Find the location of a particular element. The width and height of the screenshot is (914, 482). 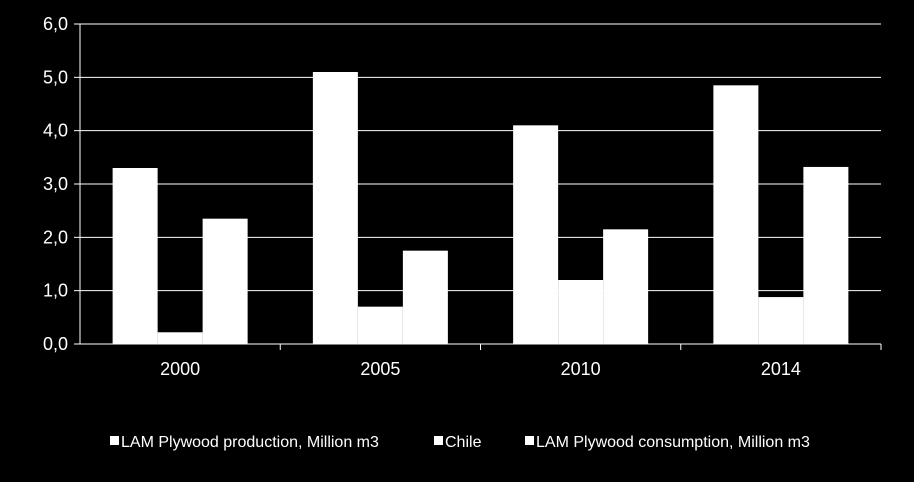

y-tick-label: 2,0 is located at coordinates (55, 237).